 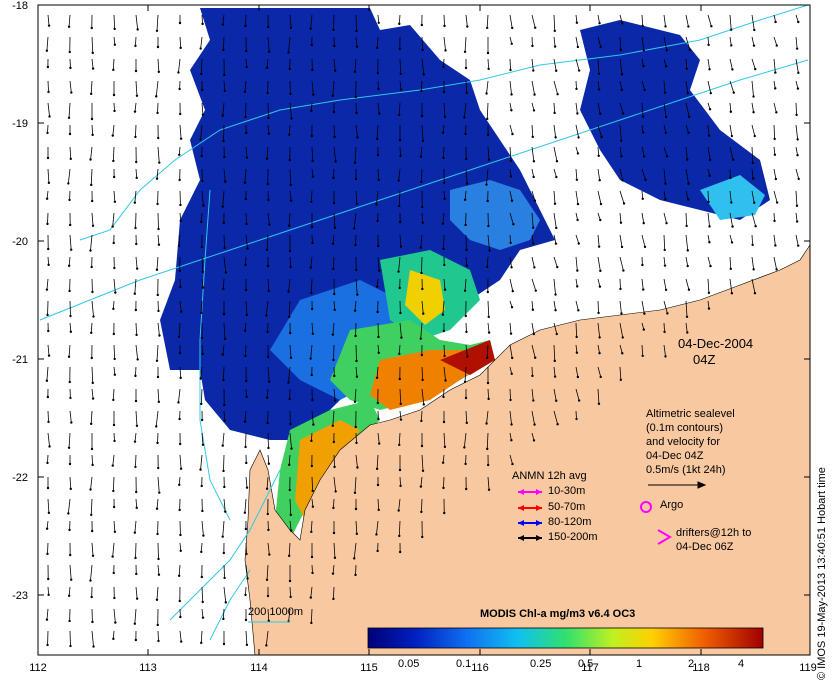 I want to click on anmn-item-label: 10-30m, so click(x=567, y=491).